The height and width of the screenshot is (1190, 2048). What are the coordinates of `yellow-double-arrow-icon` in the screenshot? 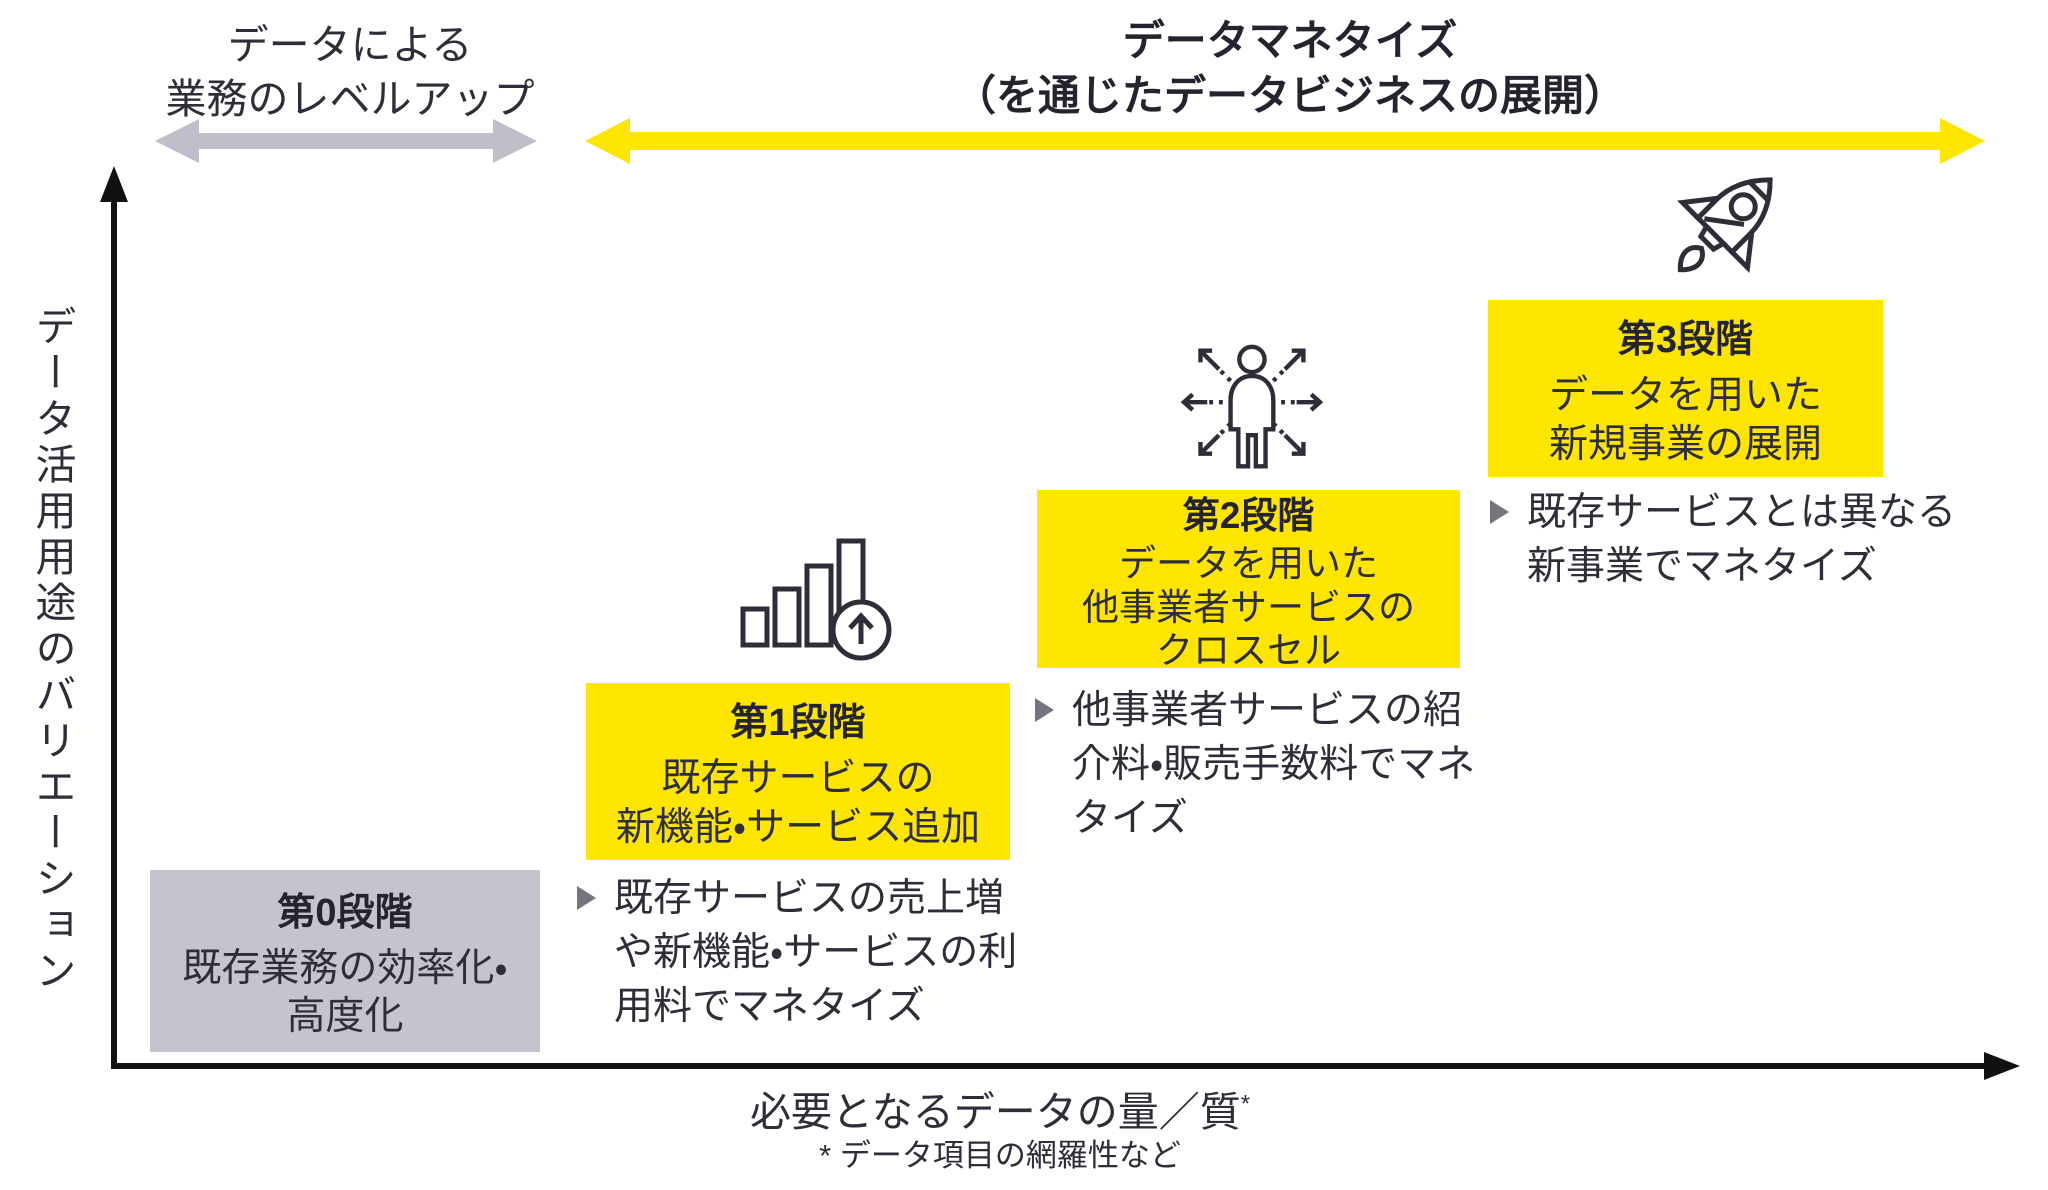 It's located at (1285, 141).